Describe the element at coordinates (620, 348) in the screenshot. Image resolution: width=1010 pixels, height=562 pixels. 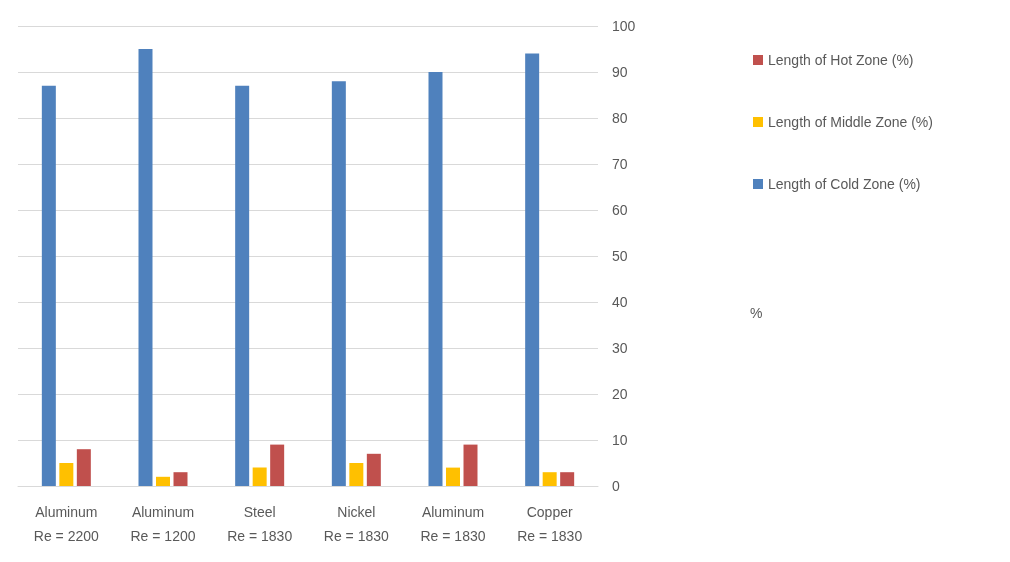
I see `y-tick-label: 30` at that location.